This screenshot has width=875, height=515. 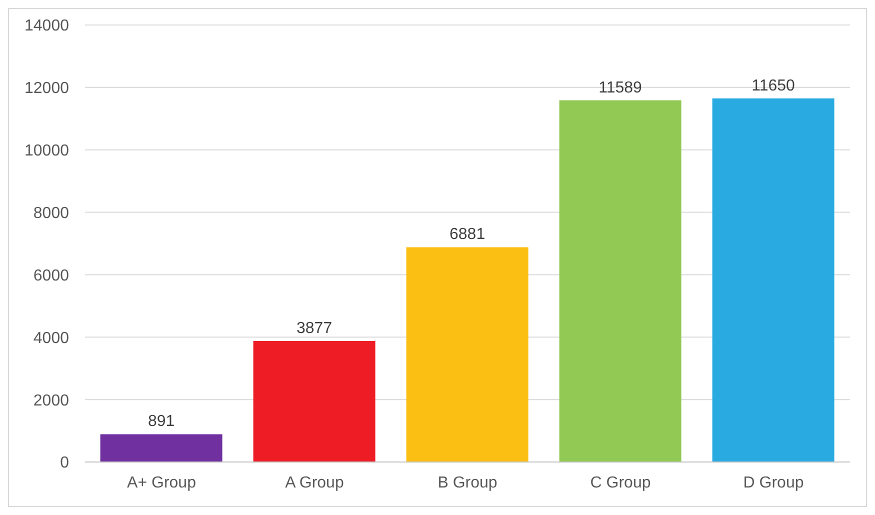 What do you see at coordinates (161, 421) in the screenshot?
I see `data-label: 891` at bounding box center [161, 421].